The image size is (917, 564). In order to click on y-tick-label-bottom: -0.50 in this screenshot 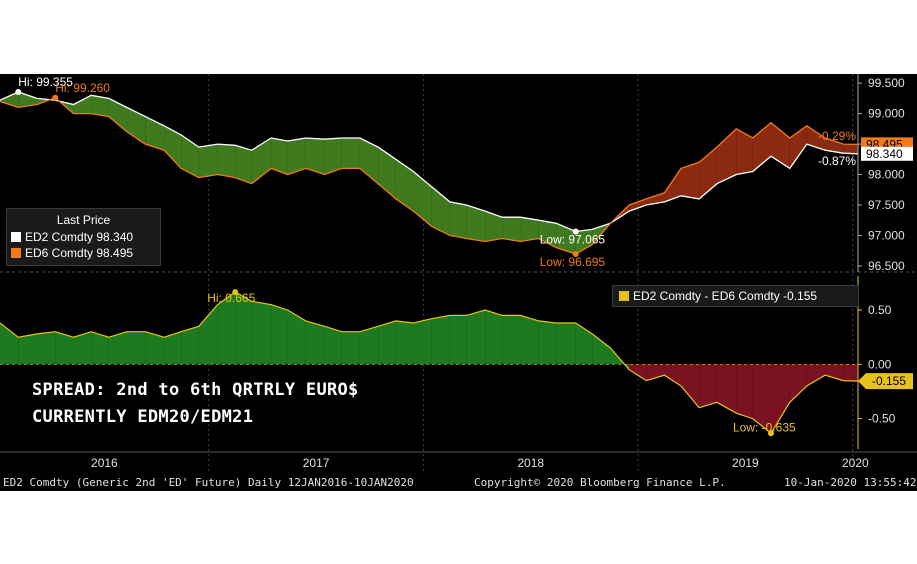, I will do `click(882, 419)`.